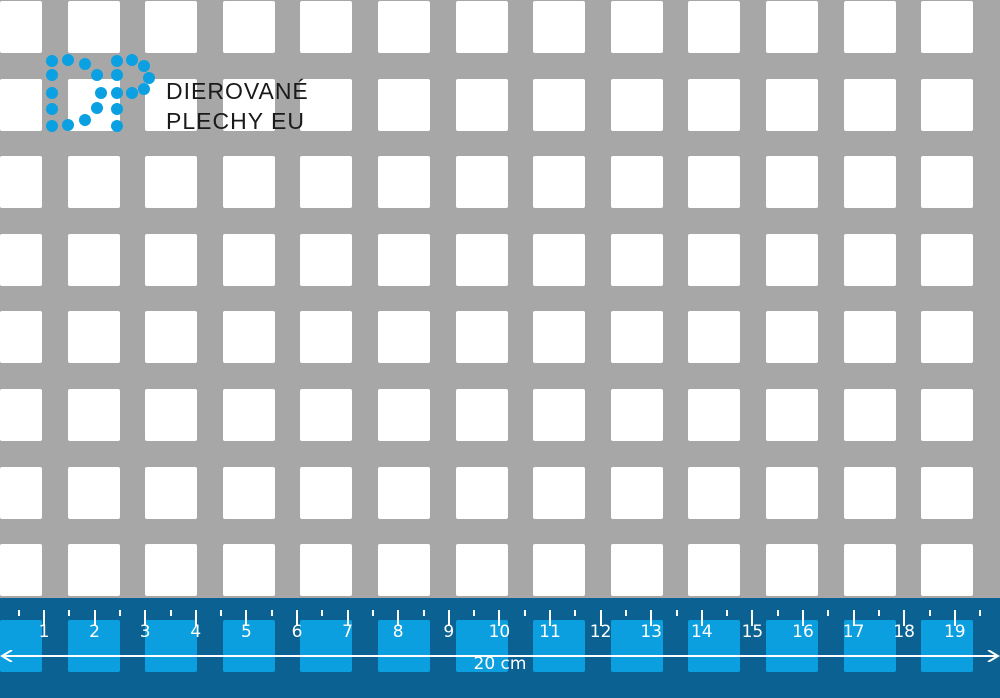  I want to click on cm-label: 11, so click(550, 632).